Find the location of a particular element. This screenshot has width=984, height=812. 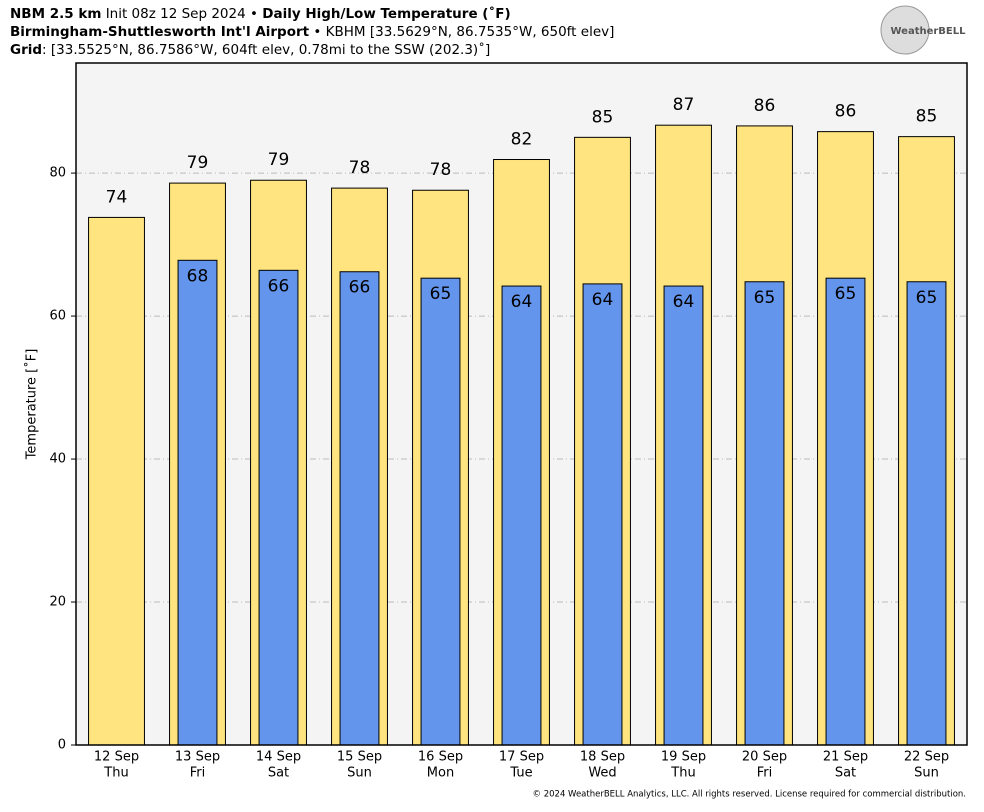

x-tick-label: 19 Sep is located at coordinates (683, 757).